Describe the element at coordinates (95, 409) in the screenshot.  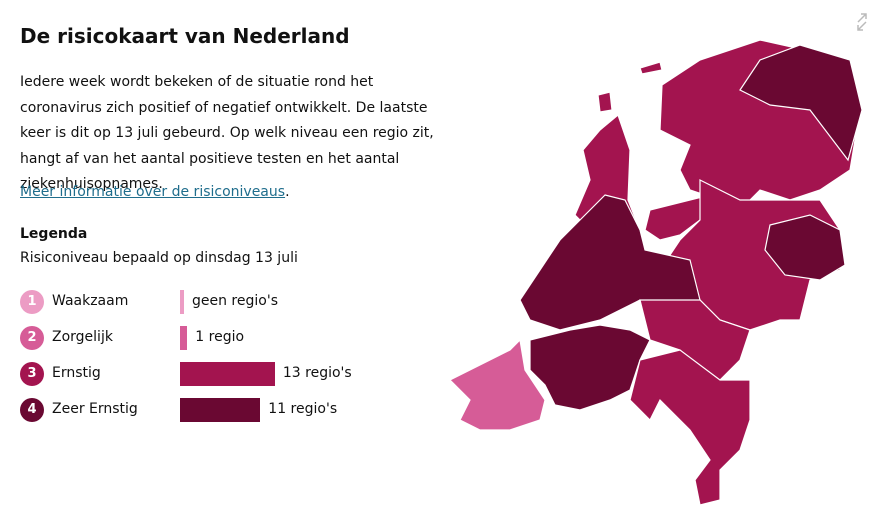
I see `level-label: Zeer Ernstig` at that location.